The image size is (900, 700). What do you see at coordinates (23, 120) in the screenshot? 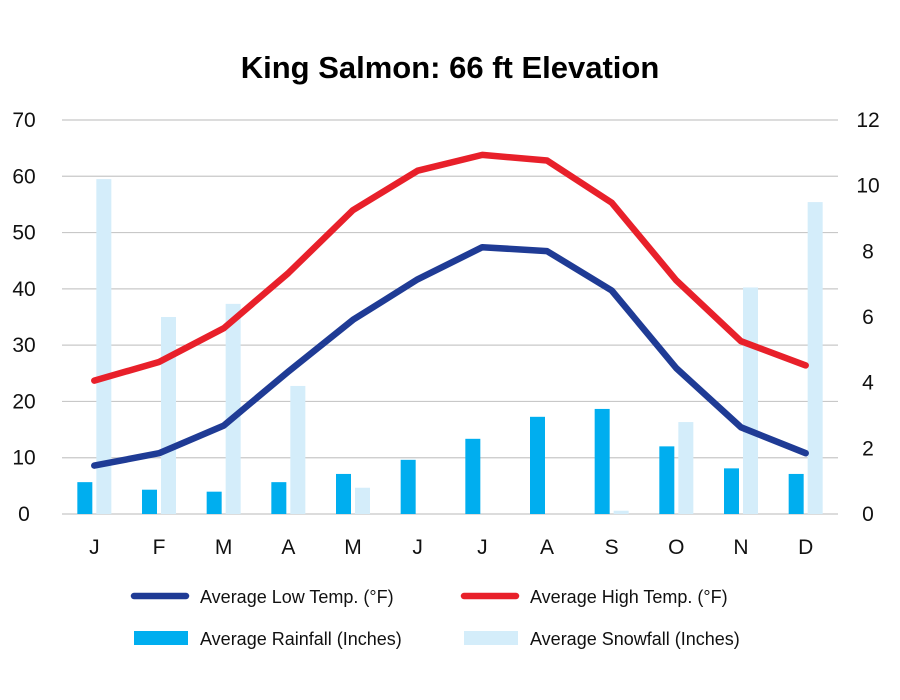
I see `left-tick-label: 70` at bounding box center [23, 120].